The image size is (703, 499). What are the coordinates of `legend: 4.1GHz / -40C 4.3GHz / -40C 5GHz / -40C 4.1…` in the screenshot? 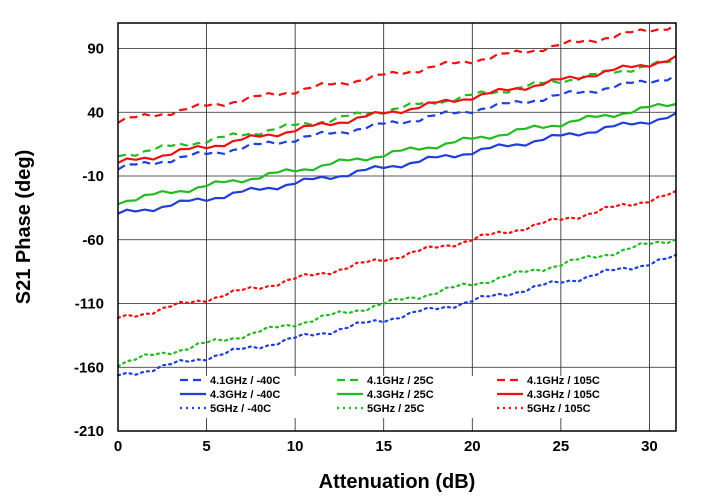 It's located at (390, 395).